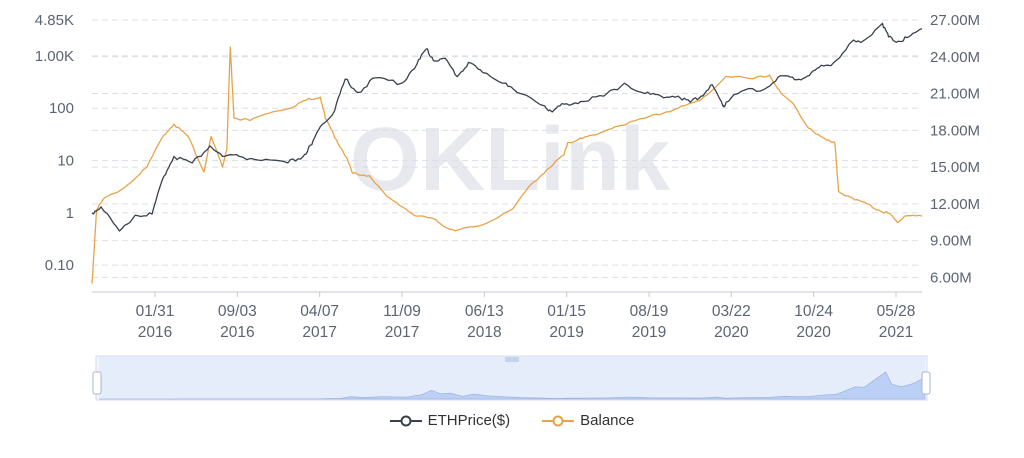 The height and width of the screenshot is (458, 1024). What do you see at coordinates (65, 161) in the screenshot?
I see `y-left-tick-label: 10` at bounding box center [65, 161].